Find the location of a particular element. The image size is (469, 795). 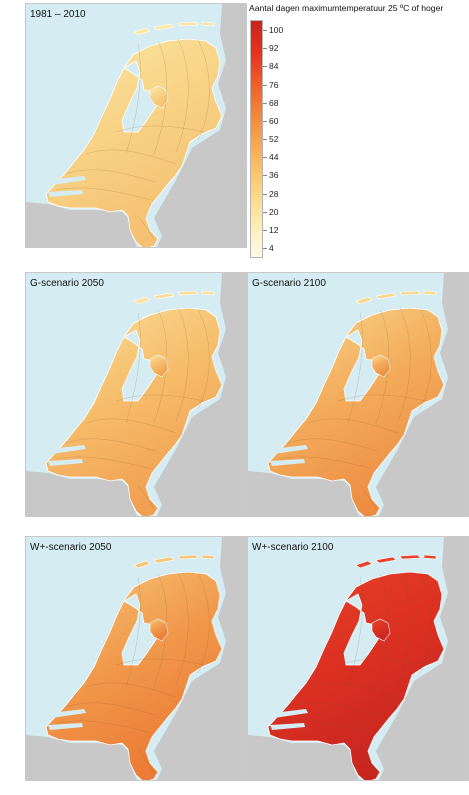

map-panel-w-2050: W+-scenario 2050 is located at coordinates (136, 658).